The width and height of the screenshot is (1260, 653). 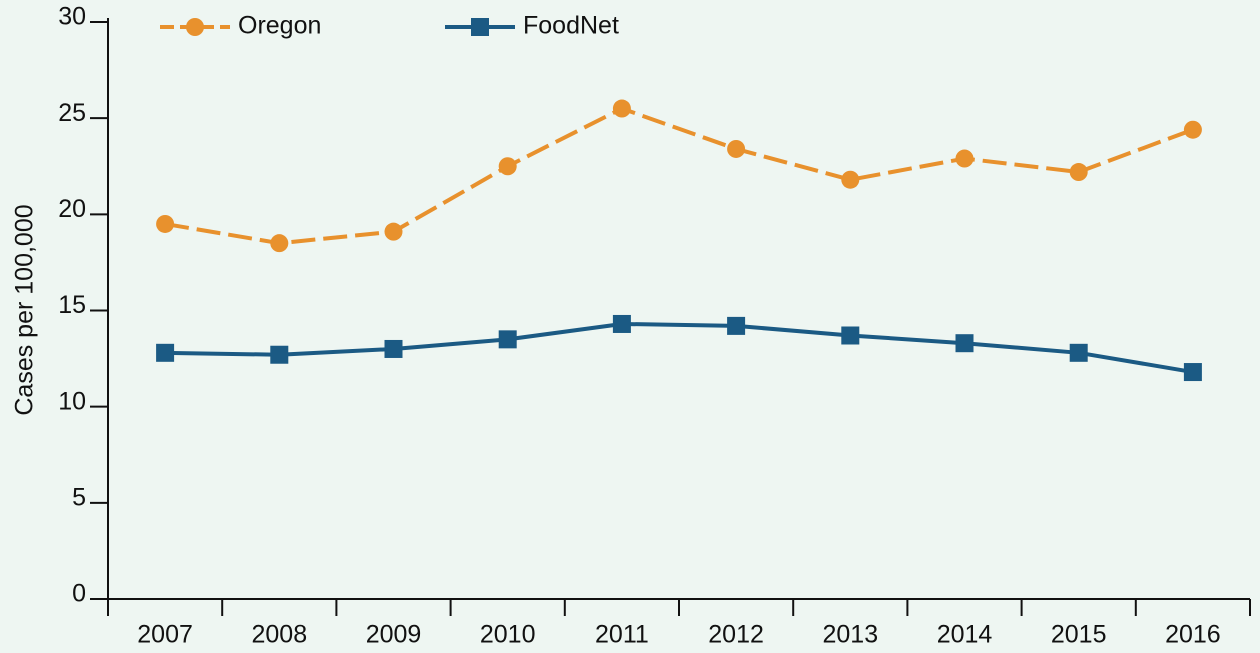 What do you see at coordinates (165, 635) in the screenshot?
I see `x-tick-label: 2007` at bounding box center [165, 635].